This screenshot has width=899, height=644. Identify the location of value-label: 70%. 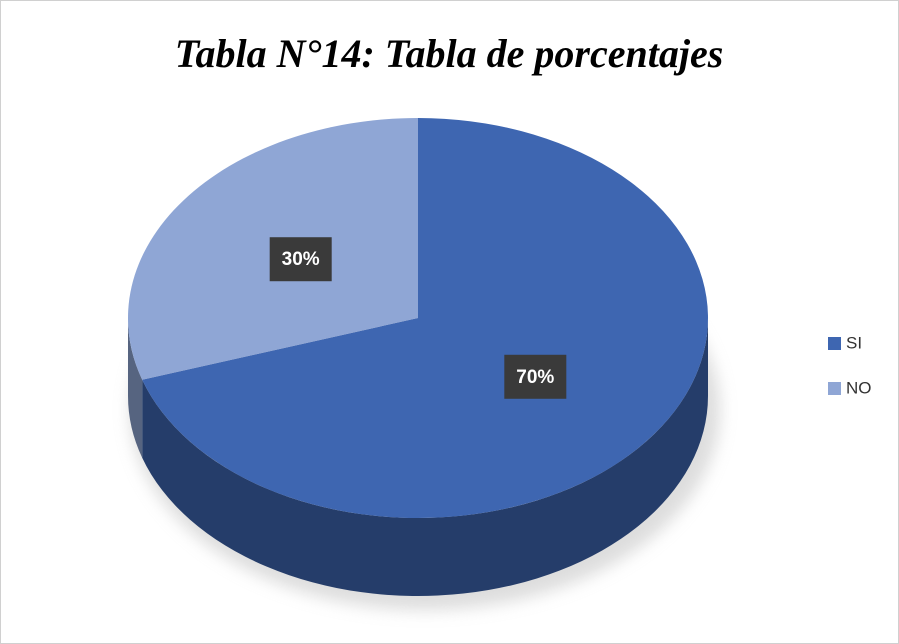
(535, 377).